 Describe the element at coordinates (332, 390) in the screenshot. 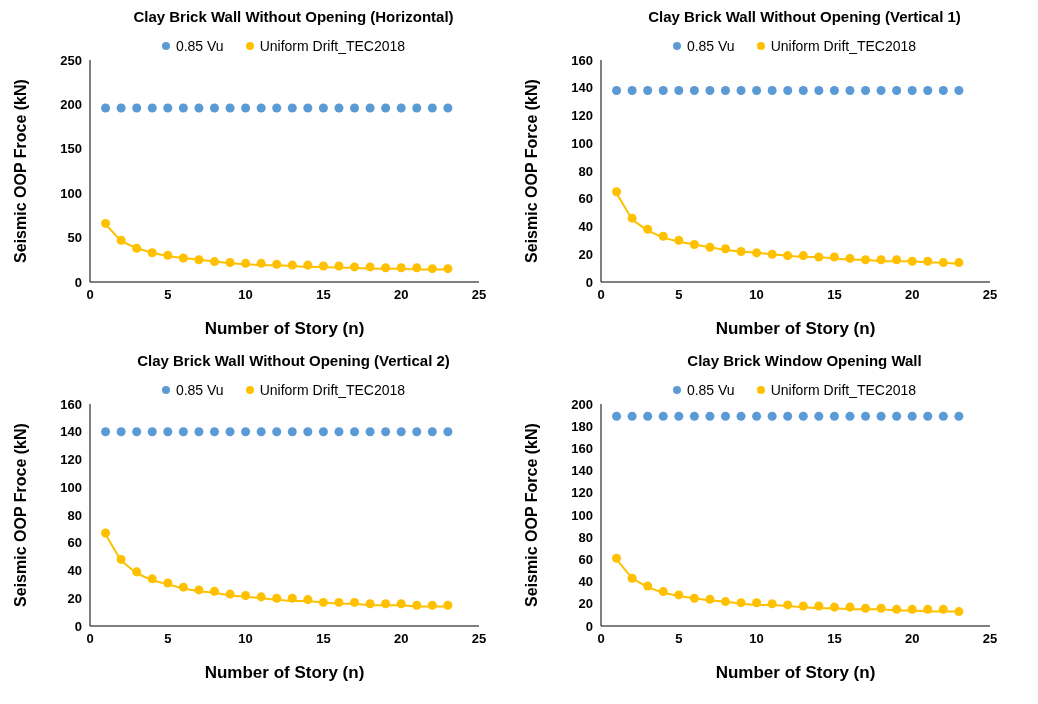

I see `legend-label: Uniform Drift_TEC2018` at that location.